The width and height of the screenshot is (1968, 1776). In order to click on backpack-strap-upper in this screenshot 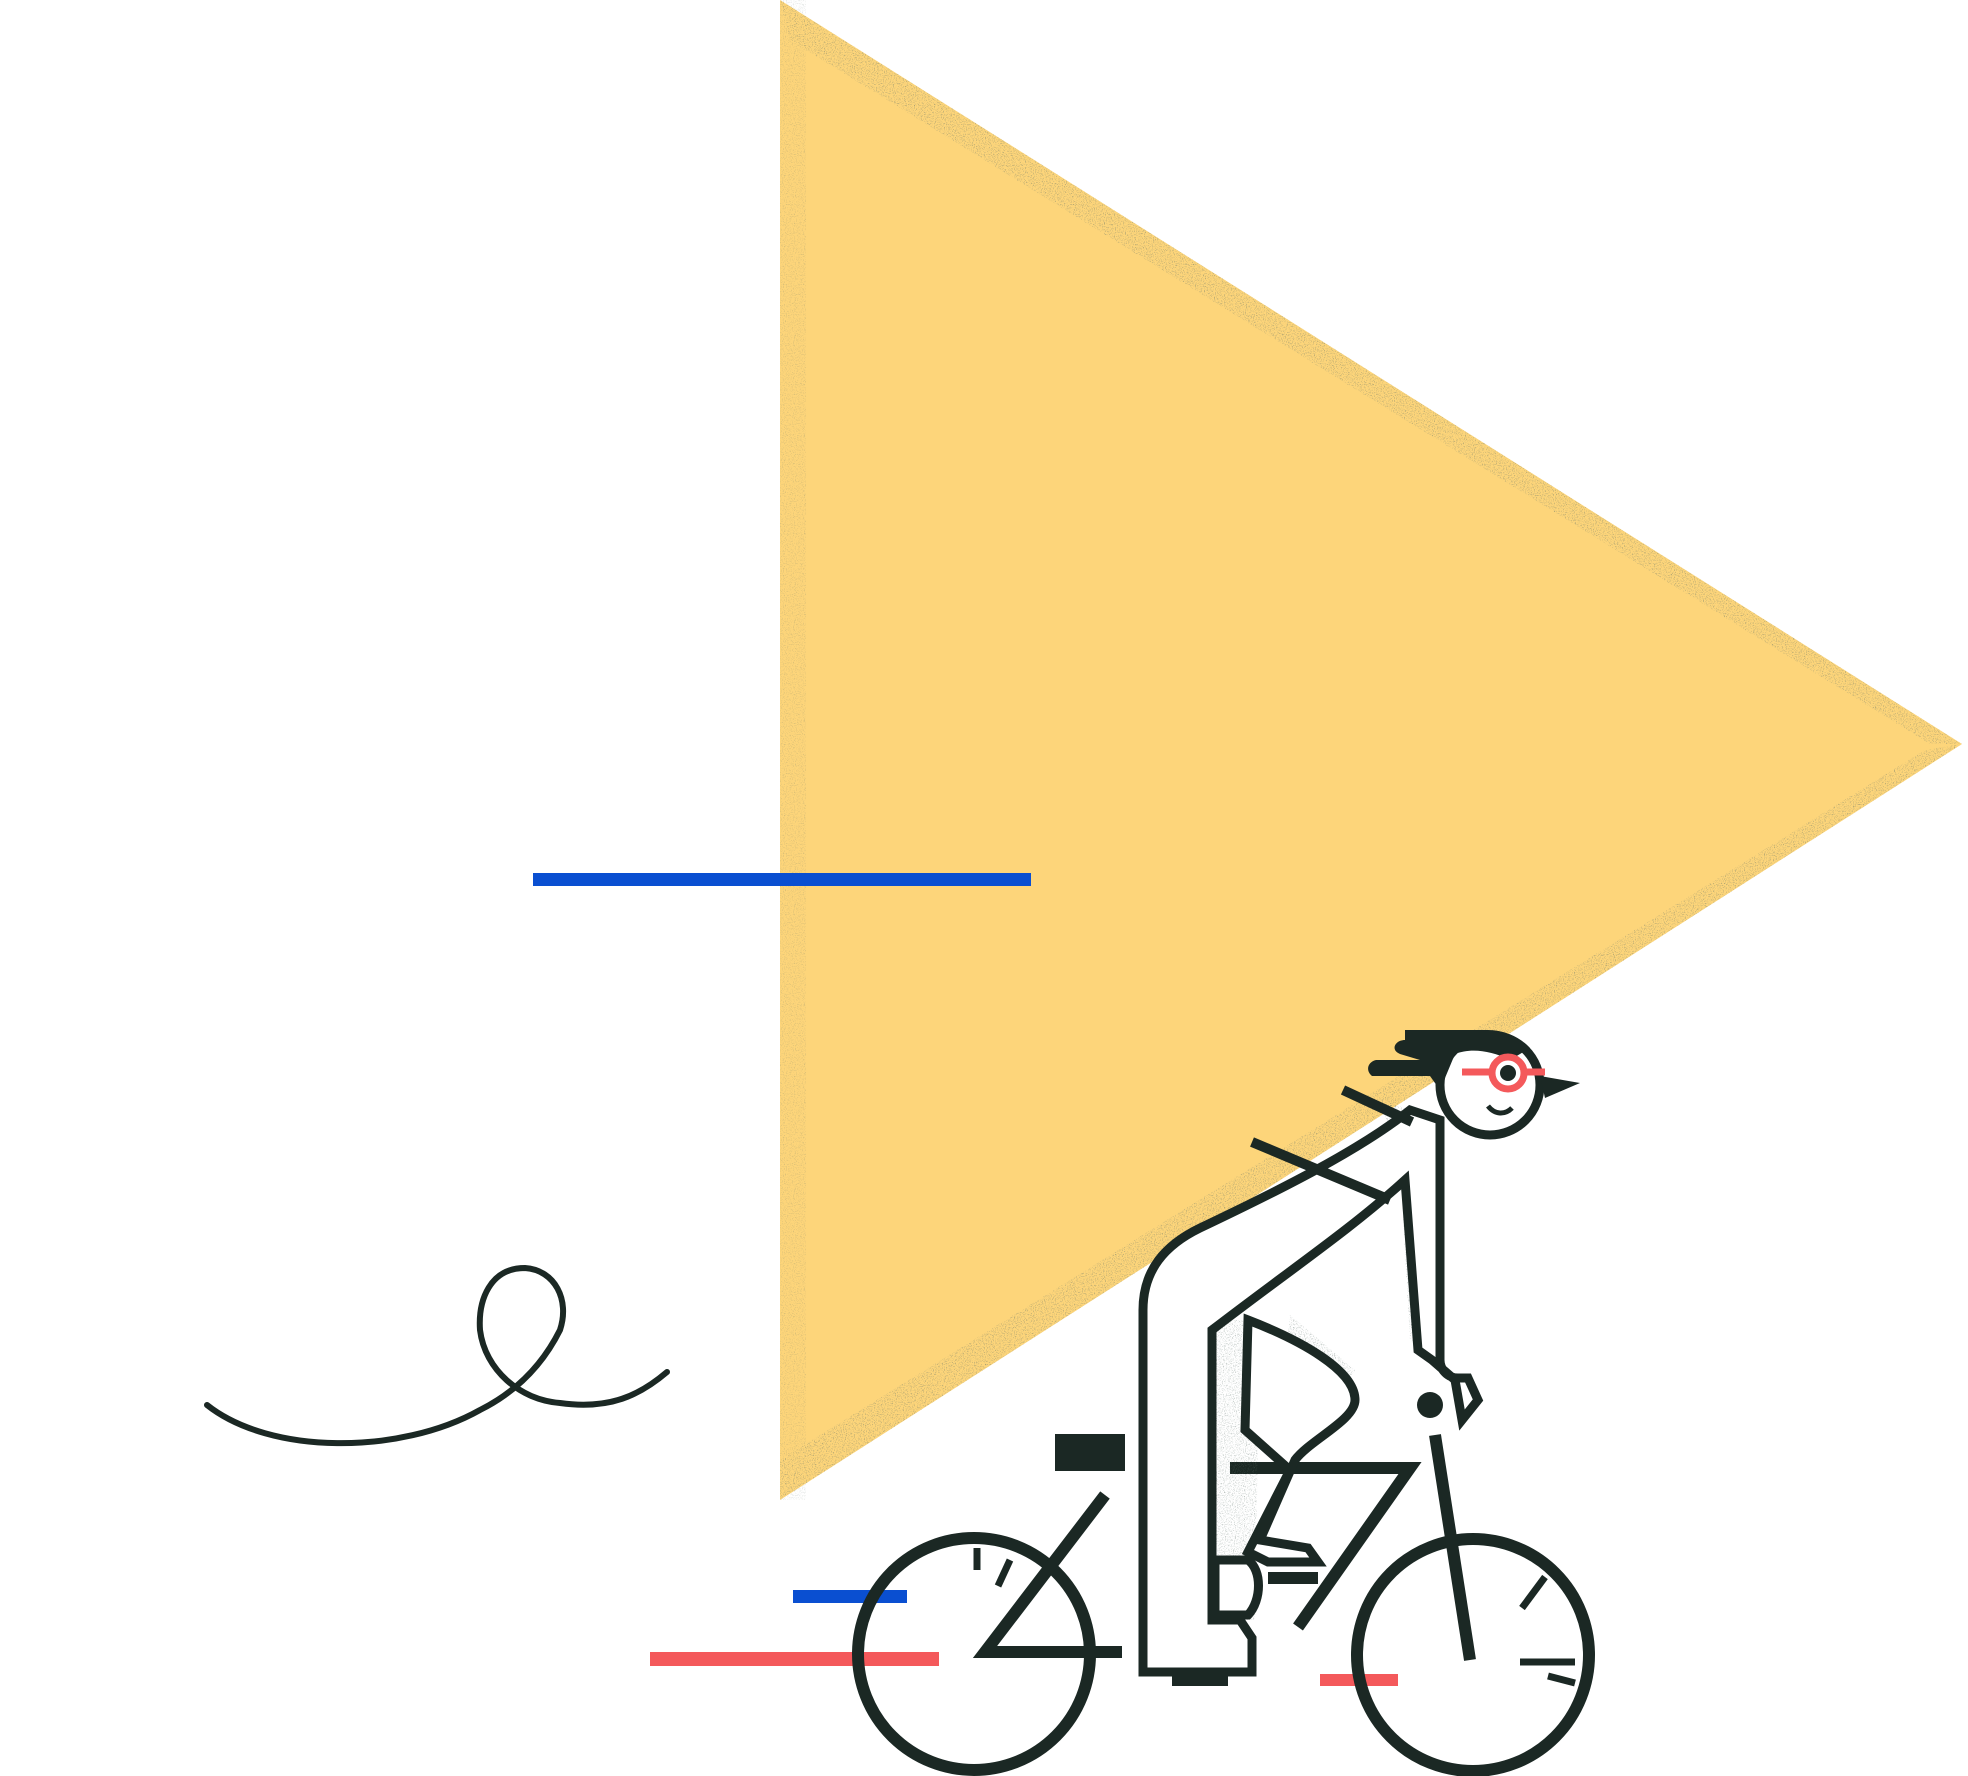, I will do `click(1377, 1106)`.